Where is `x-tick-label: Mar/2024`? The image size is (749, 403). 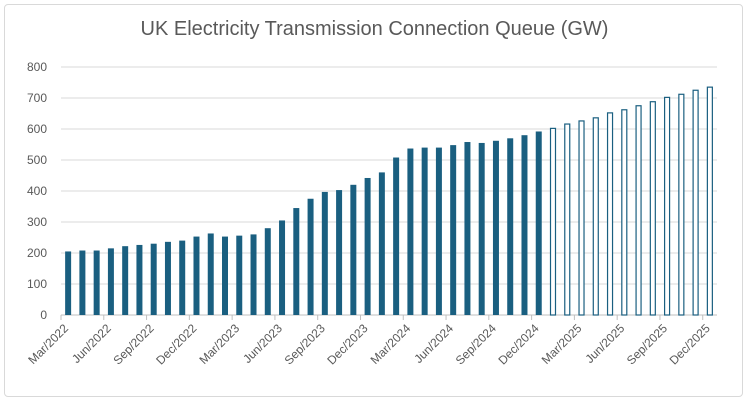
x-tick-label: Mar/2024 is located at coordinates (391, 344).